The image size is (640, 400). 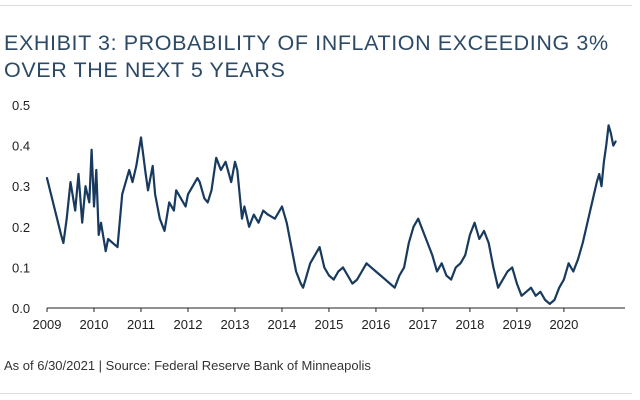 I want to click on x-tick-label: 2018, so click(x=469, y=324).